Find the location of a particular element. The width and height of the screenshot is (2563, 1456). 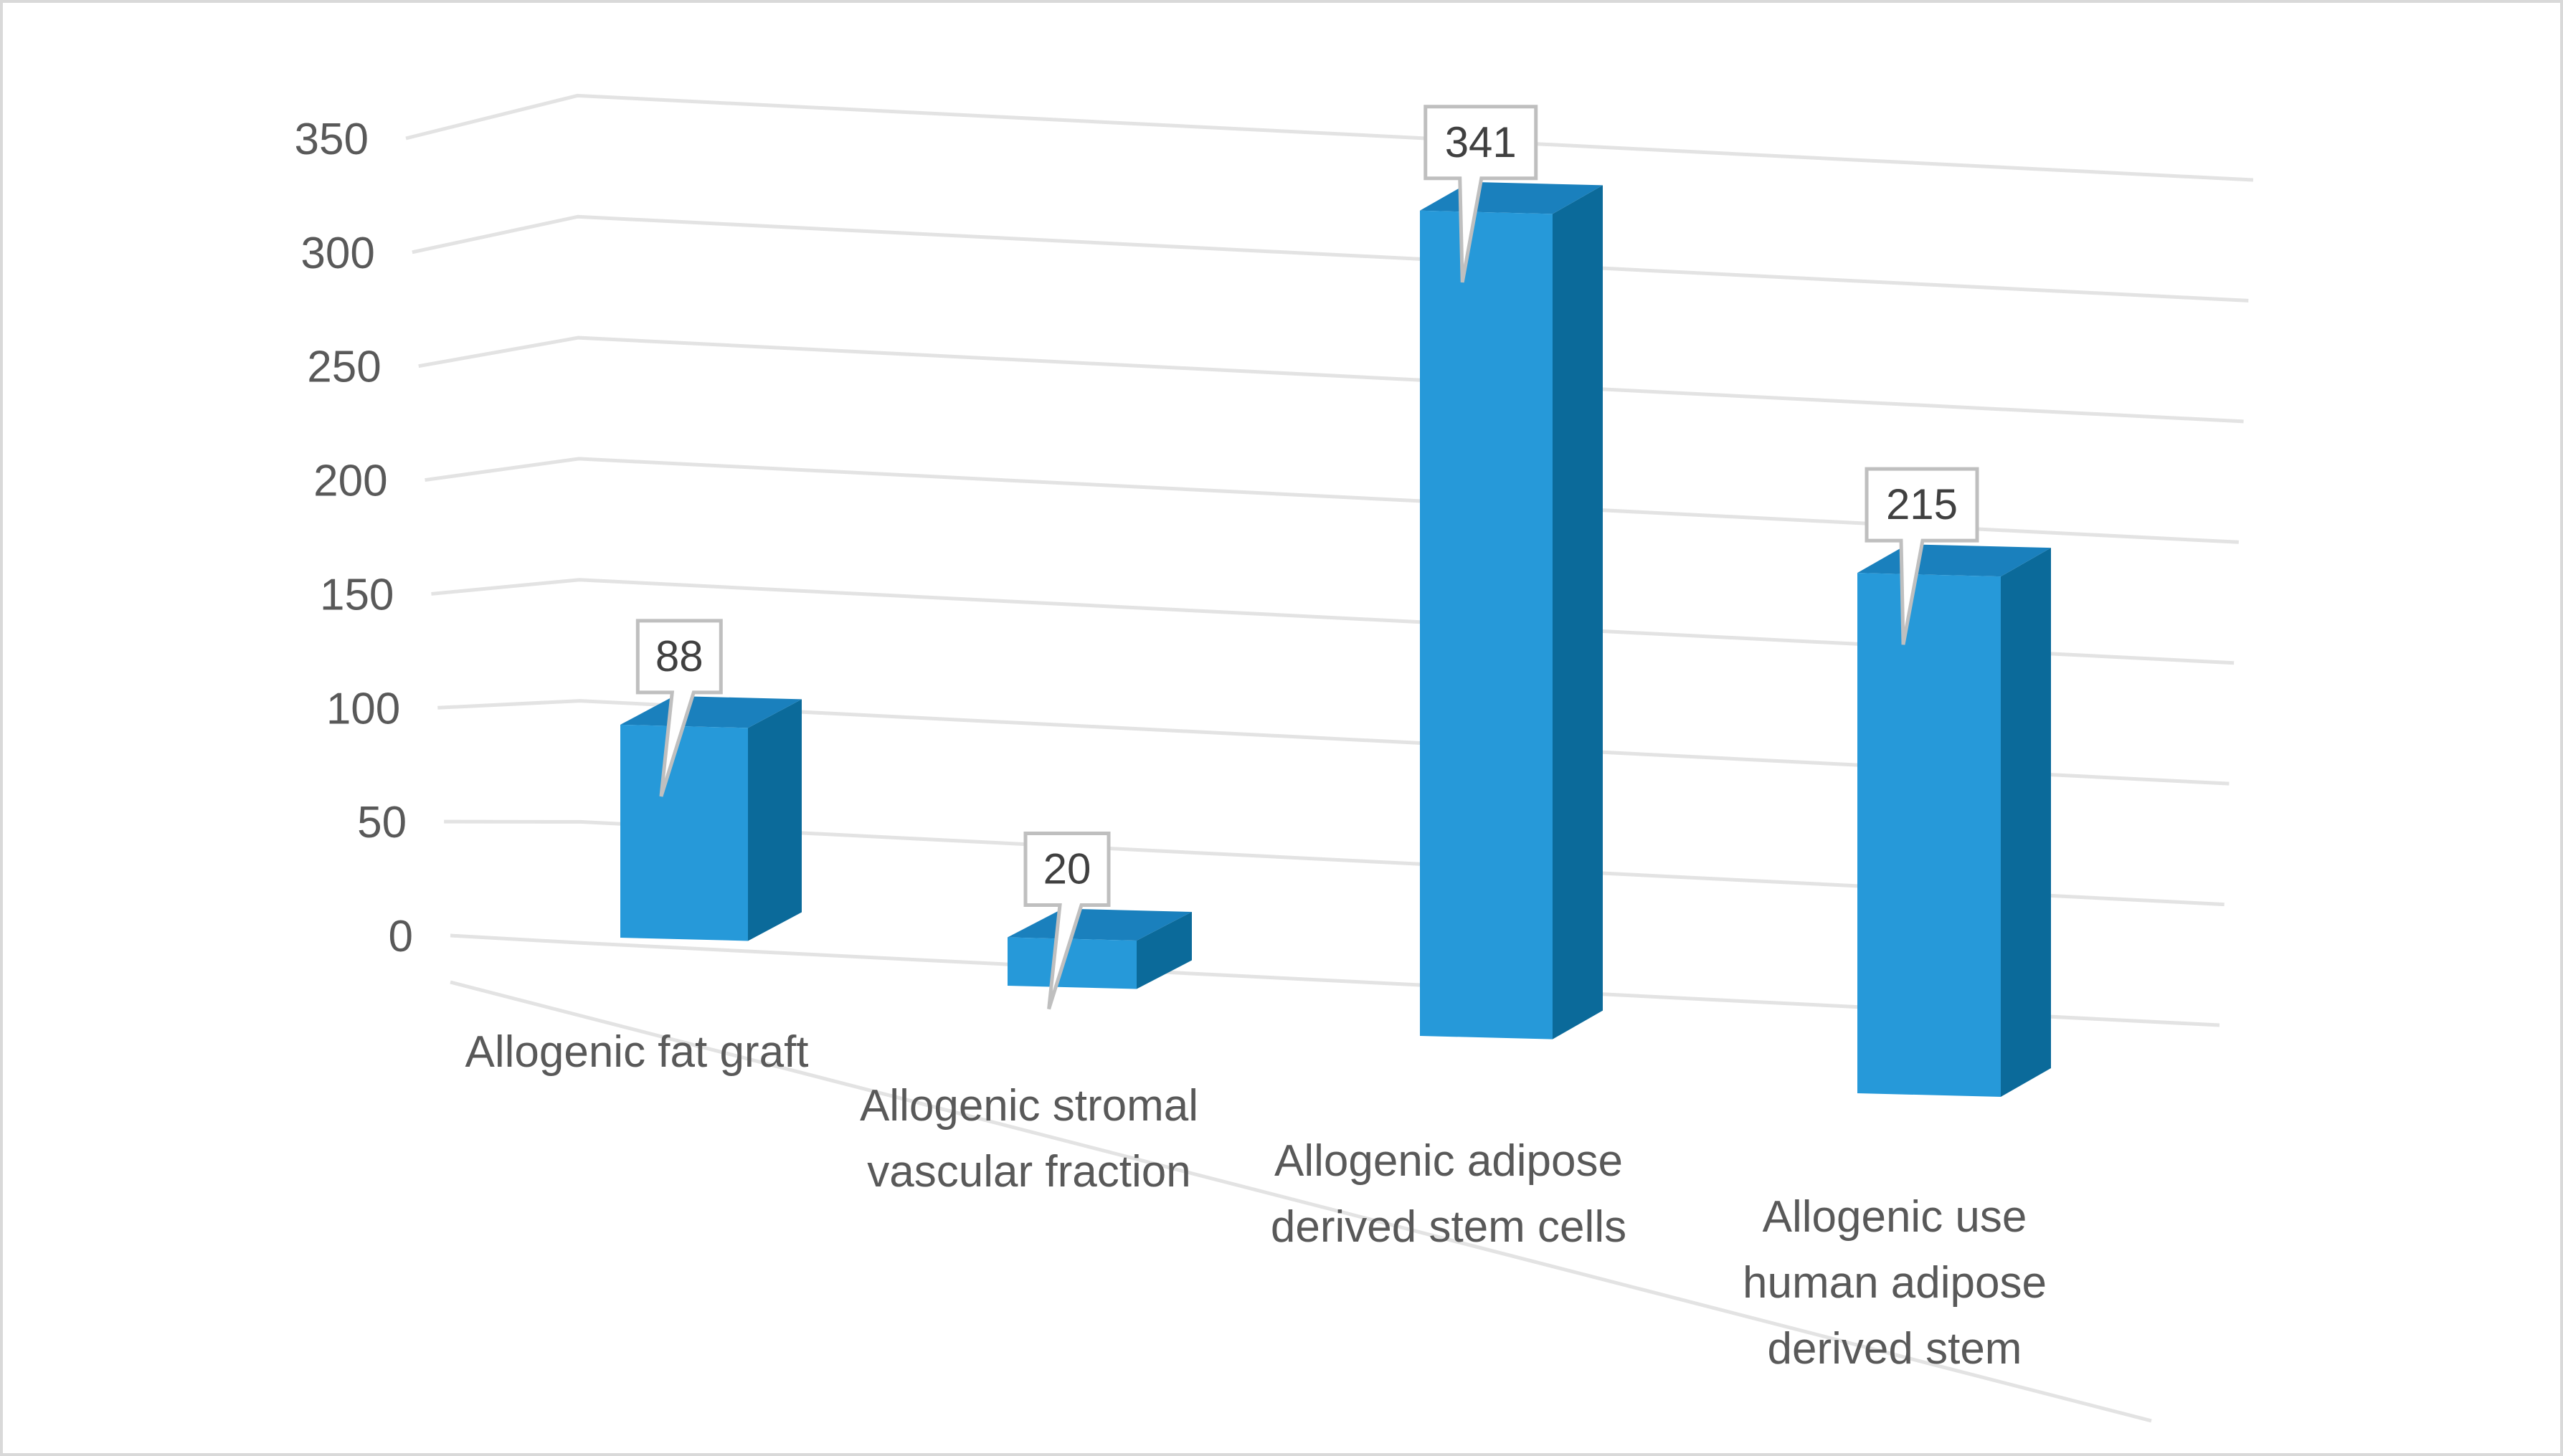

category-label-line: Allogenic stromal is located at coordinates (1029, 1106).